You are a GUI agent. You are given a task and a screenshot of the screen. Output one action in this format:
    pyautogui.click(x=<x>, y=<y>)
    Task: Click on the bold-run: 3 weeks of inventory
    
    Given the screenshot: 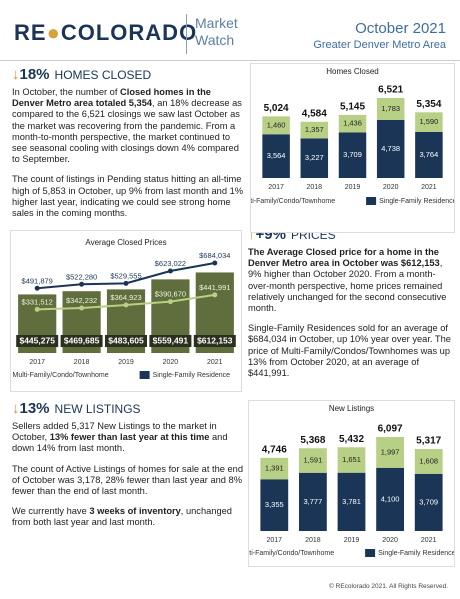 What is the action you would take?
    pyautogui.click(x=135, y=511)
    